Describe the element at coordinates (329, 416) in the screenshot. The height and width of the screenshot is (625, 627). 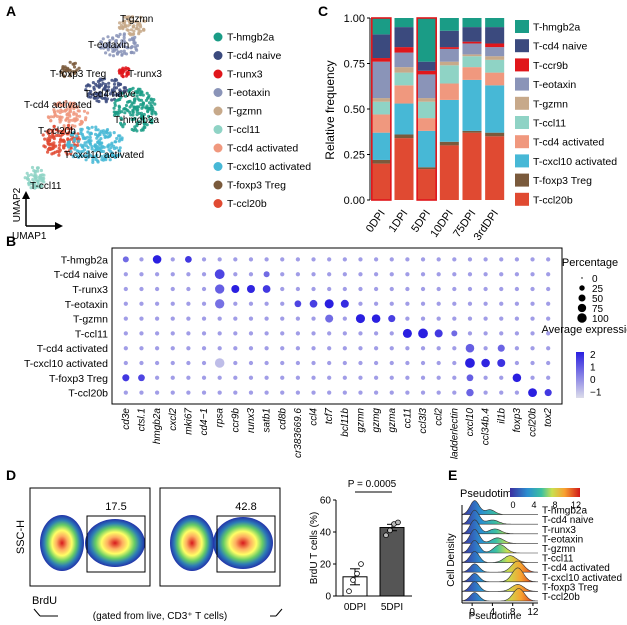
I see `dotplot-gene-label: tcf7` at that location.